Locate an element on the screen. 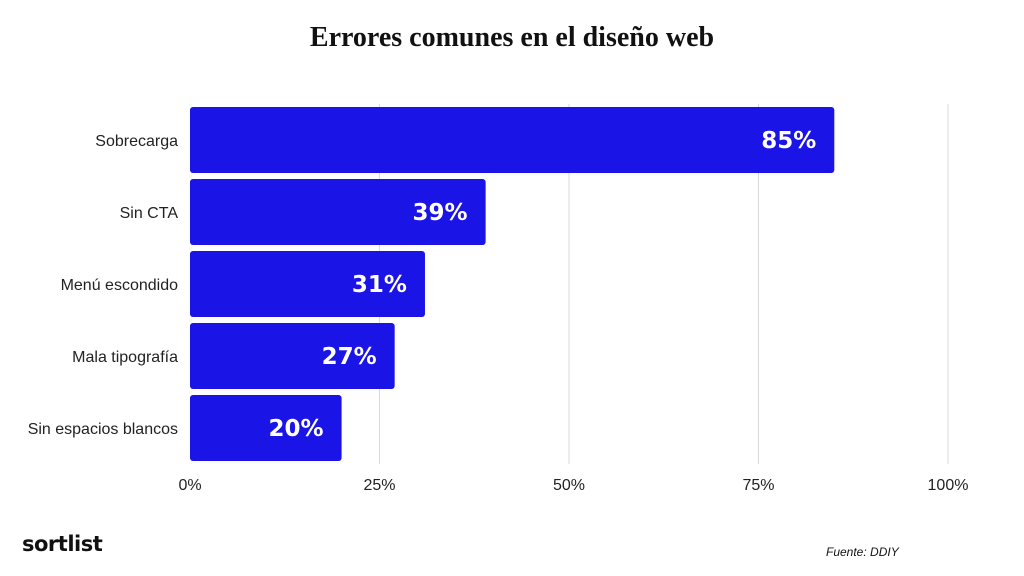  bar-value-label: 31% is located at coordinates (379, 285).